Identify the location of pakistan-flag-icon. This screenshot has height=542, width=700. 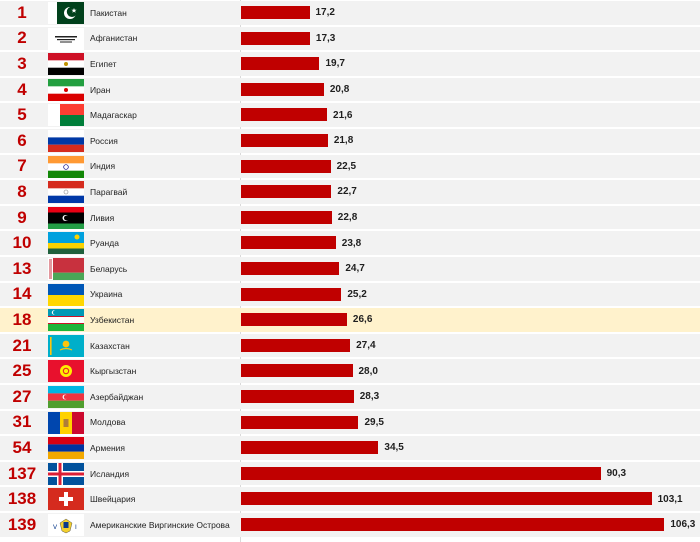
(66, 13).